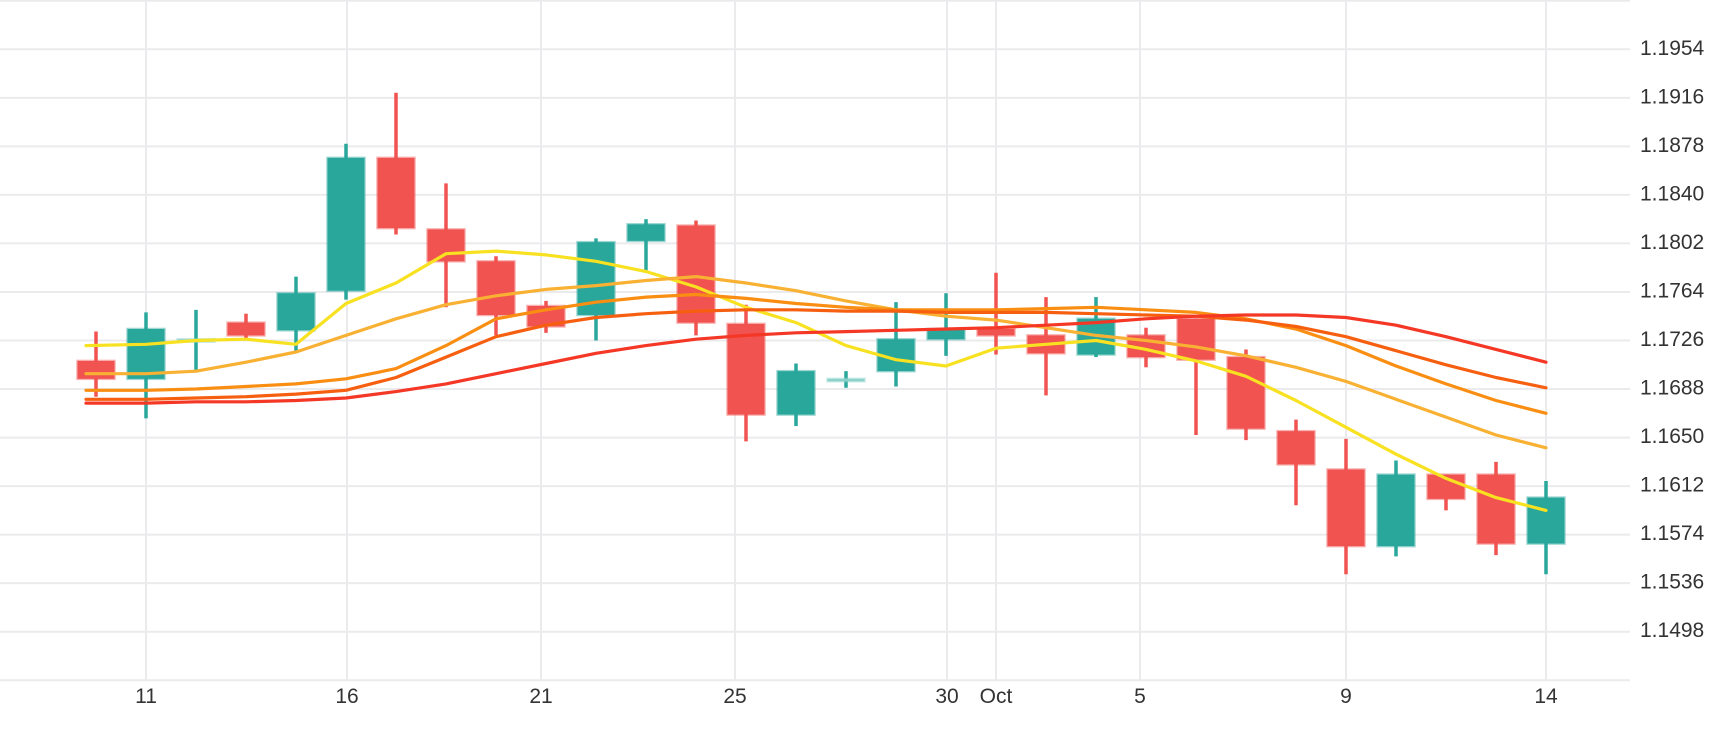 This screenshot has height=730, width=1730. What do you see at coordinates (1672, 48) in the screenshot?
I see `y-axis-tick-label: 1.1954` at bounding box center [1672, 48].